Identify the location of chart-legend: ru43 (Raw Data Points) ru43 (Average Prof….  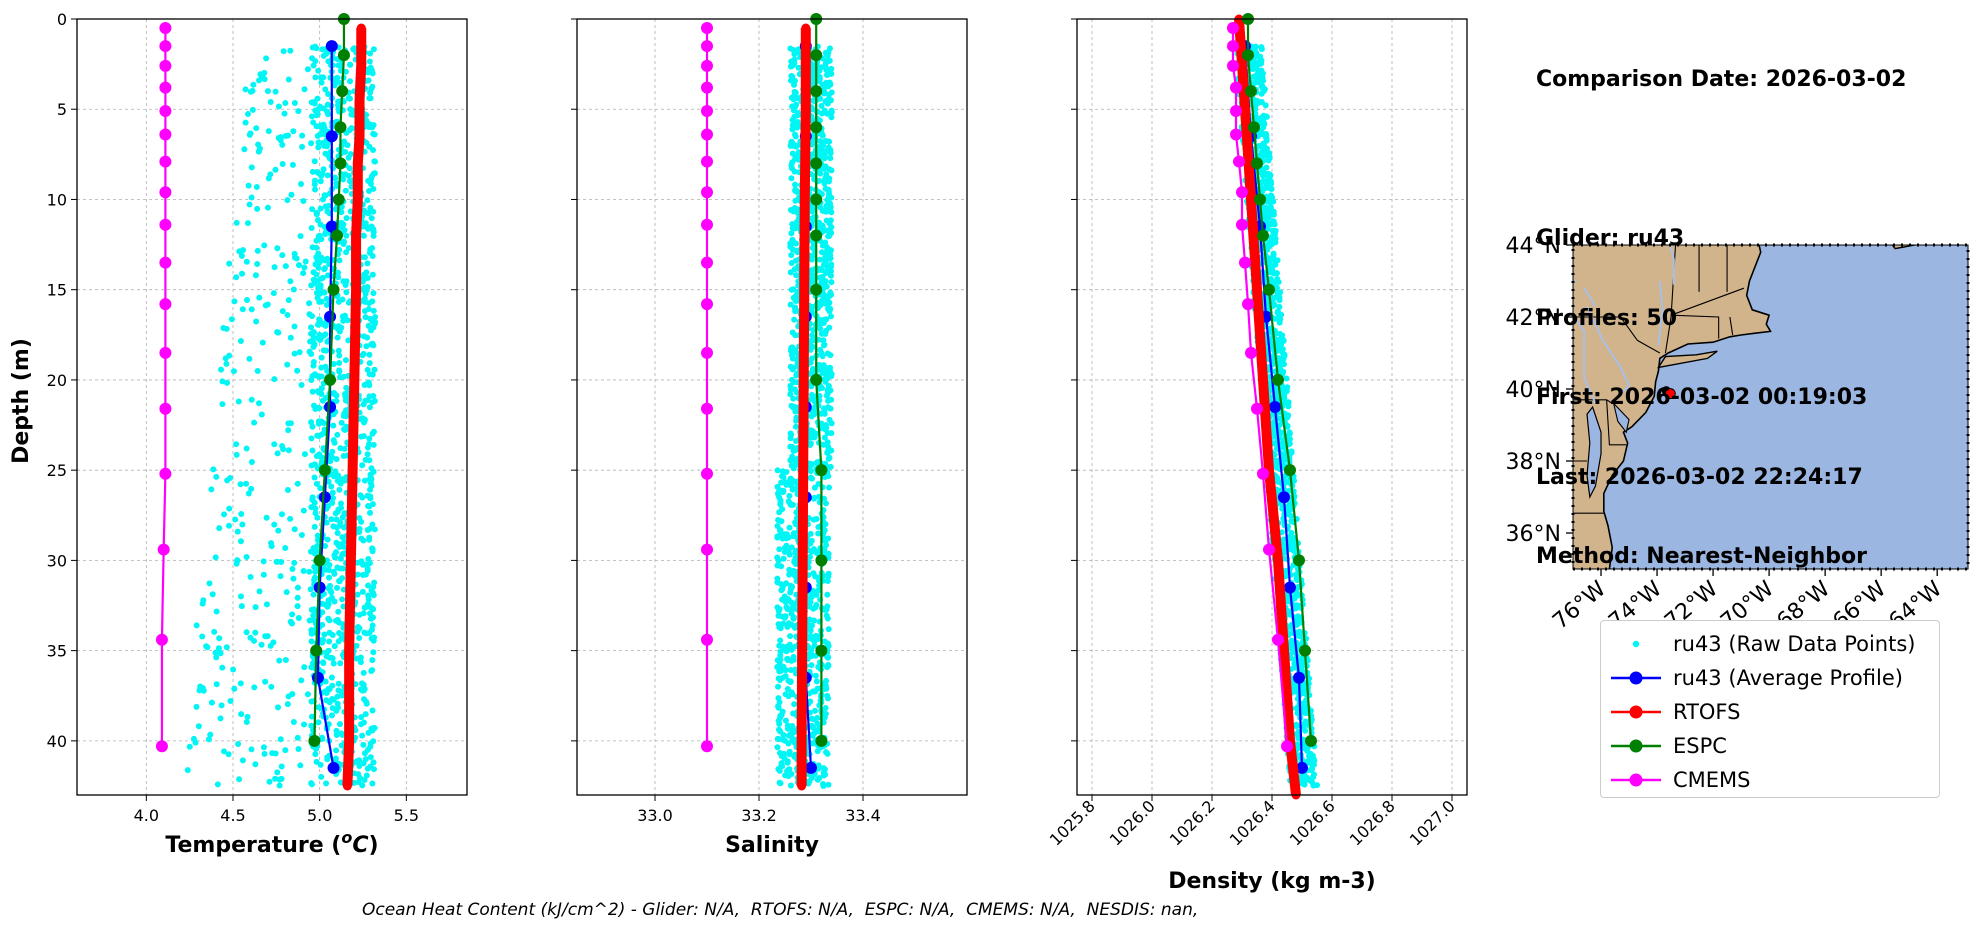
(1770, 709).